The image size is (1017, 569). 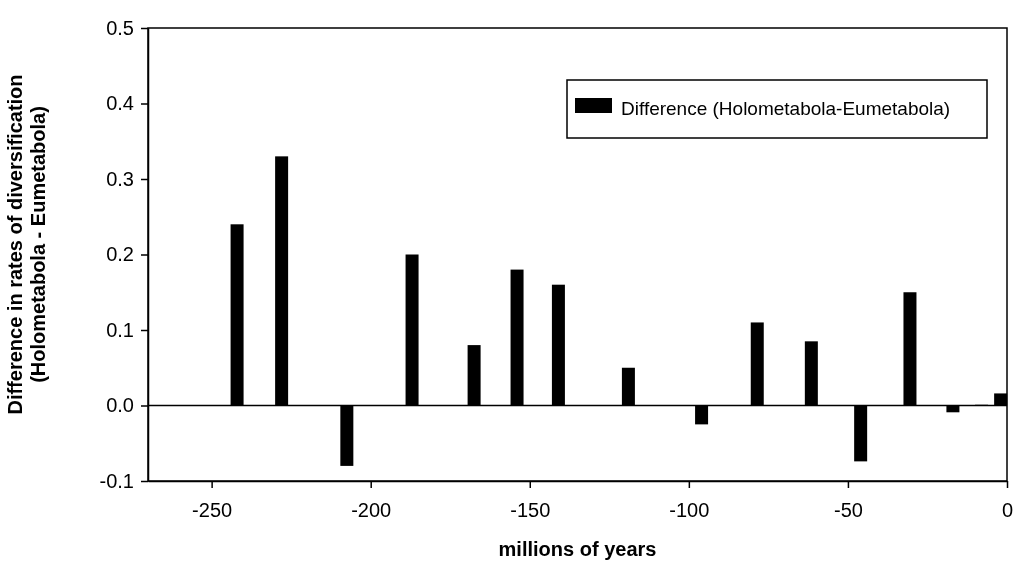 I want to click on x-axis-title: millions of years, so click(x=577, y=549).